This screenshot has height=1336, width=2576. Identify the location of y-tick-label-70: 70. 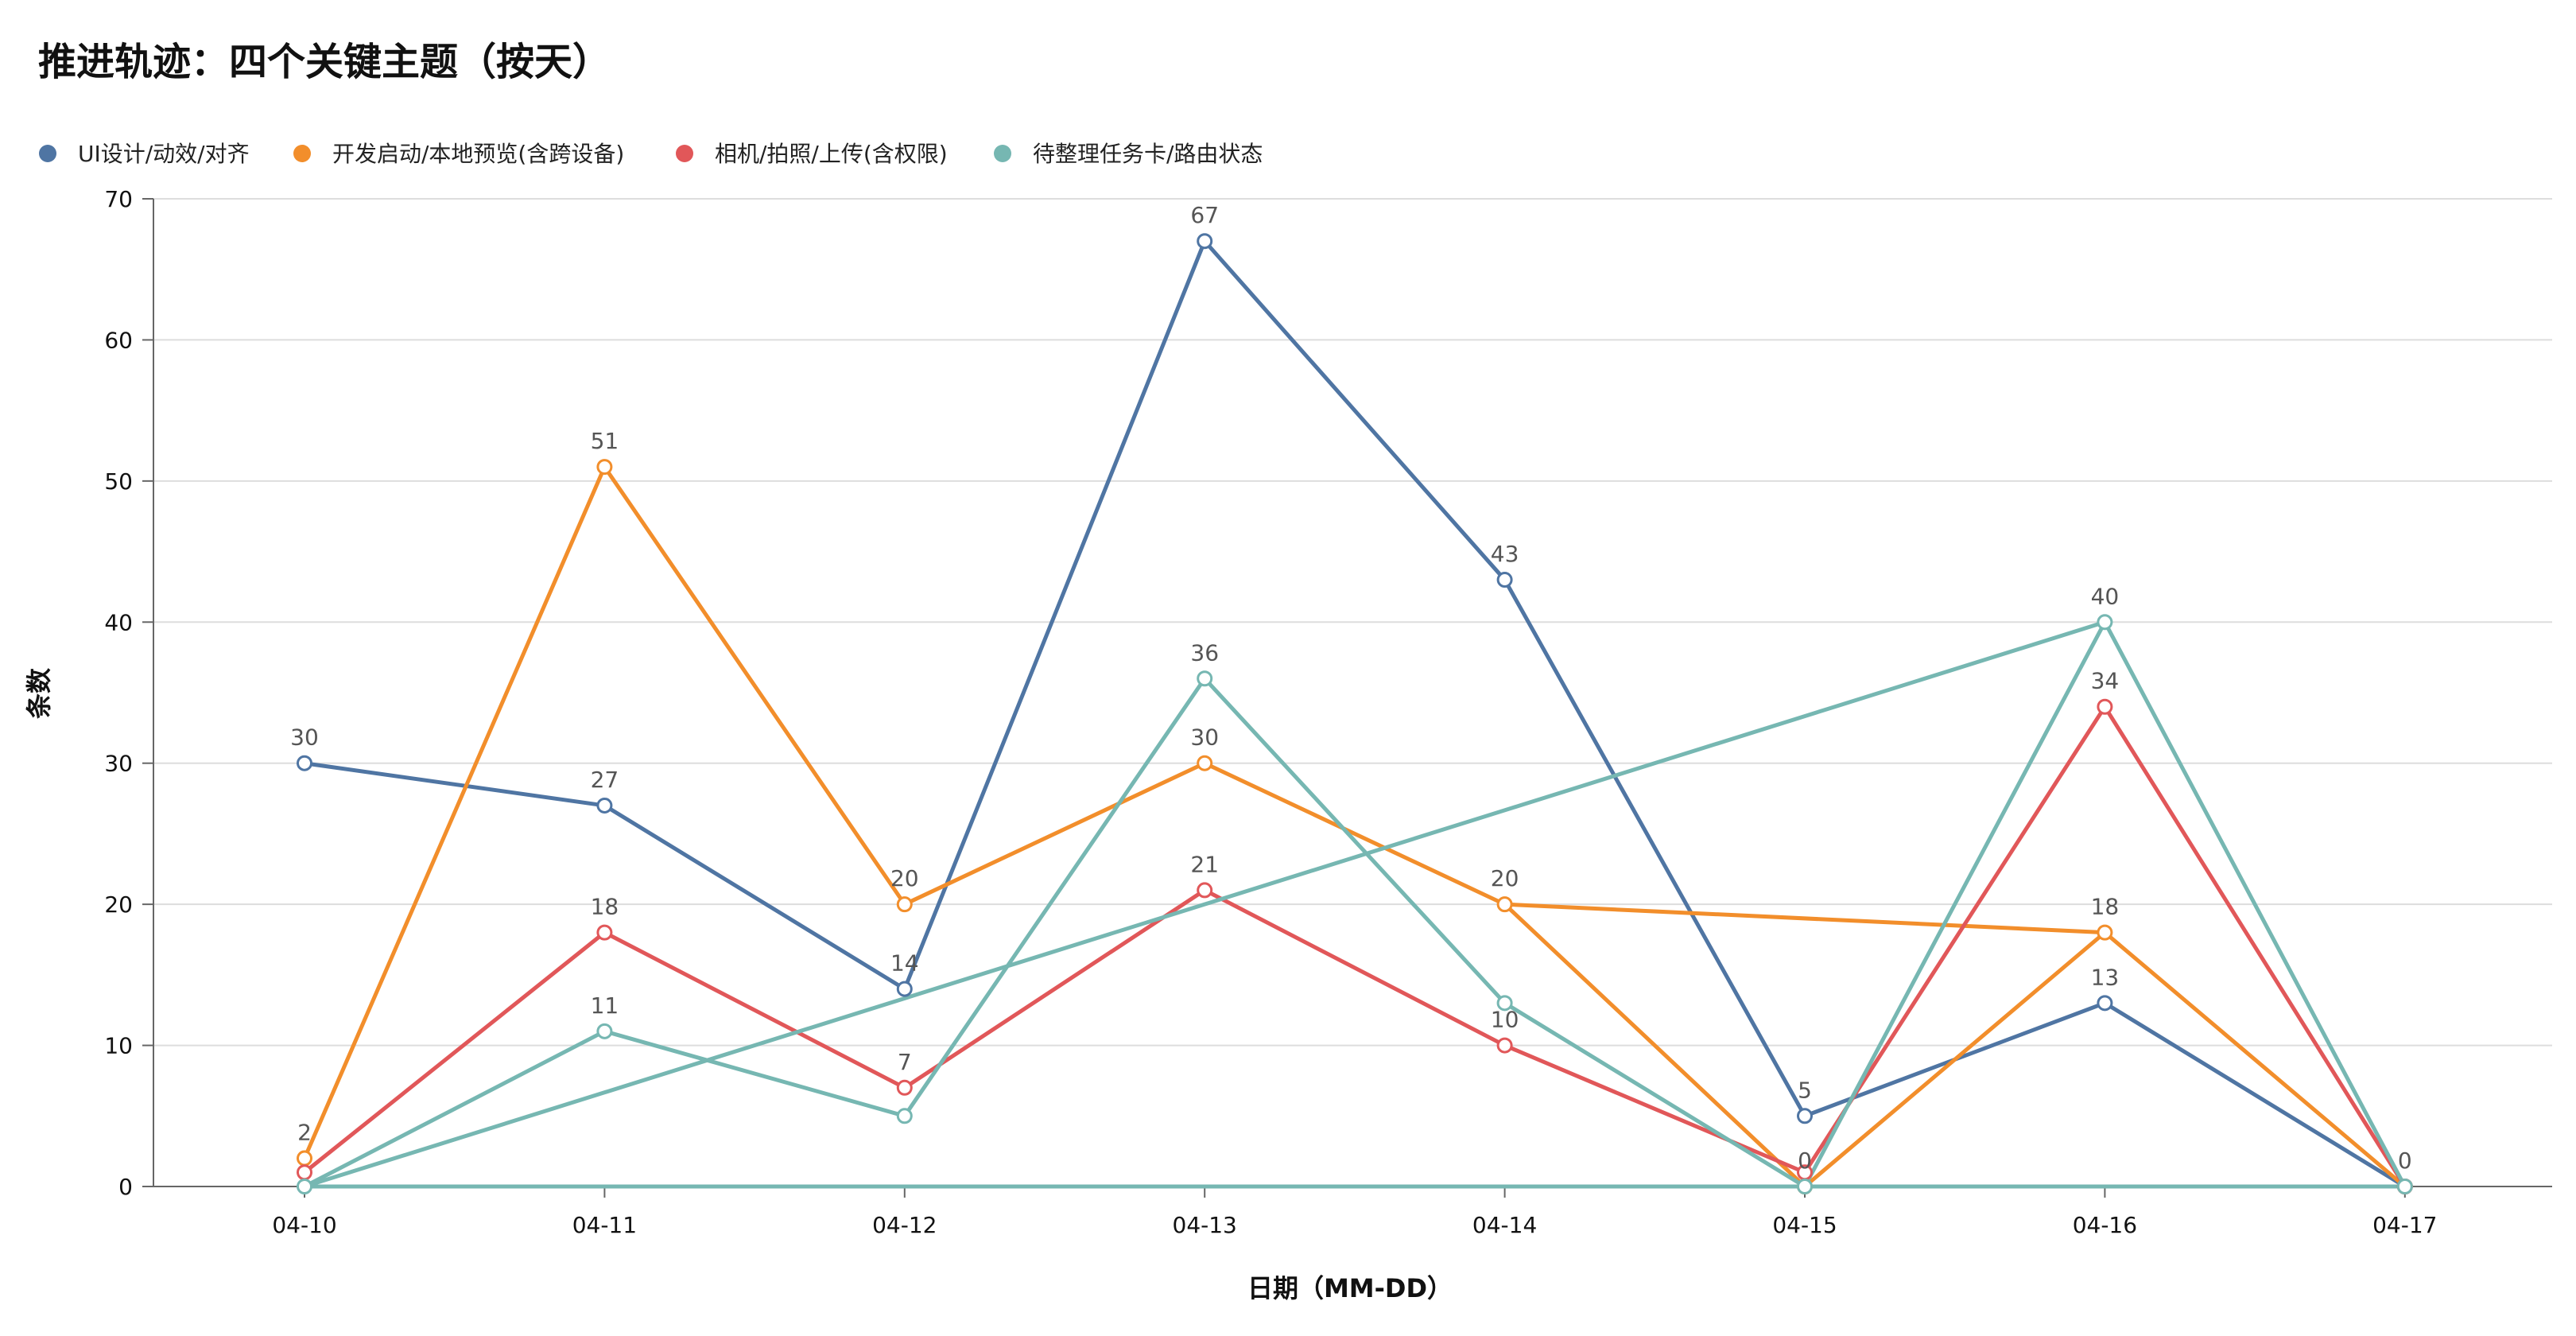
(119, 199).